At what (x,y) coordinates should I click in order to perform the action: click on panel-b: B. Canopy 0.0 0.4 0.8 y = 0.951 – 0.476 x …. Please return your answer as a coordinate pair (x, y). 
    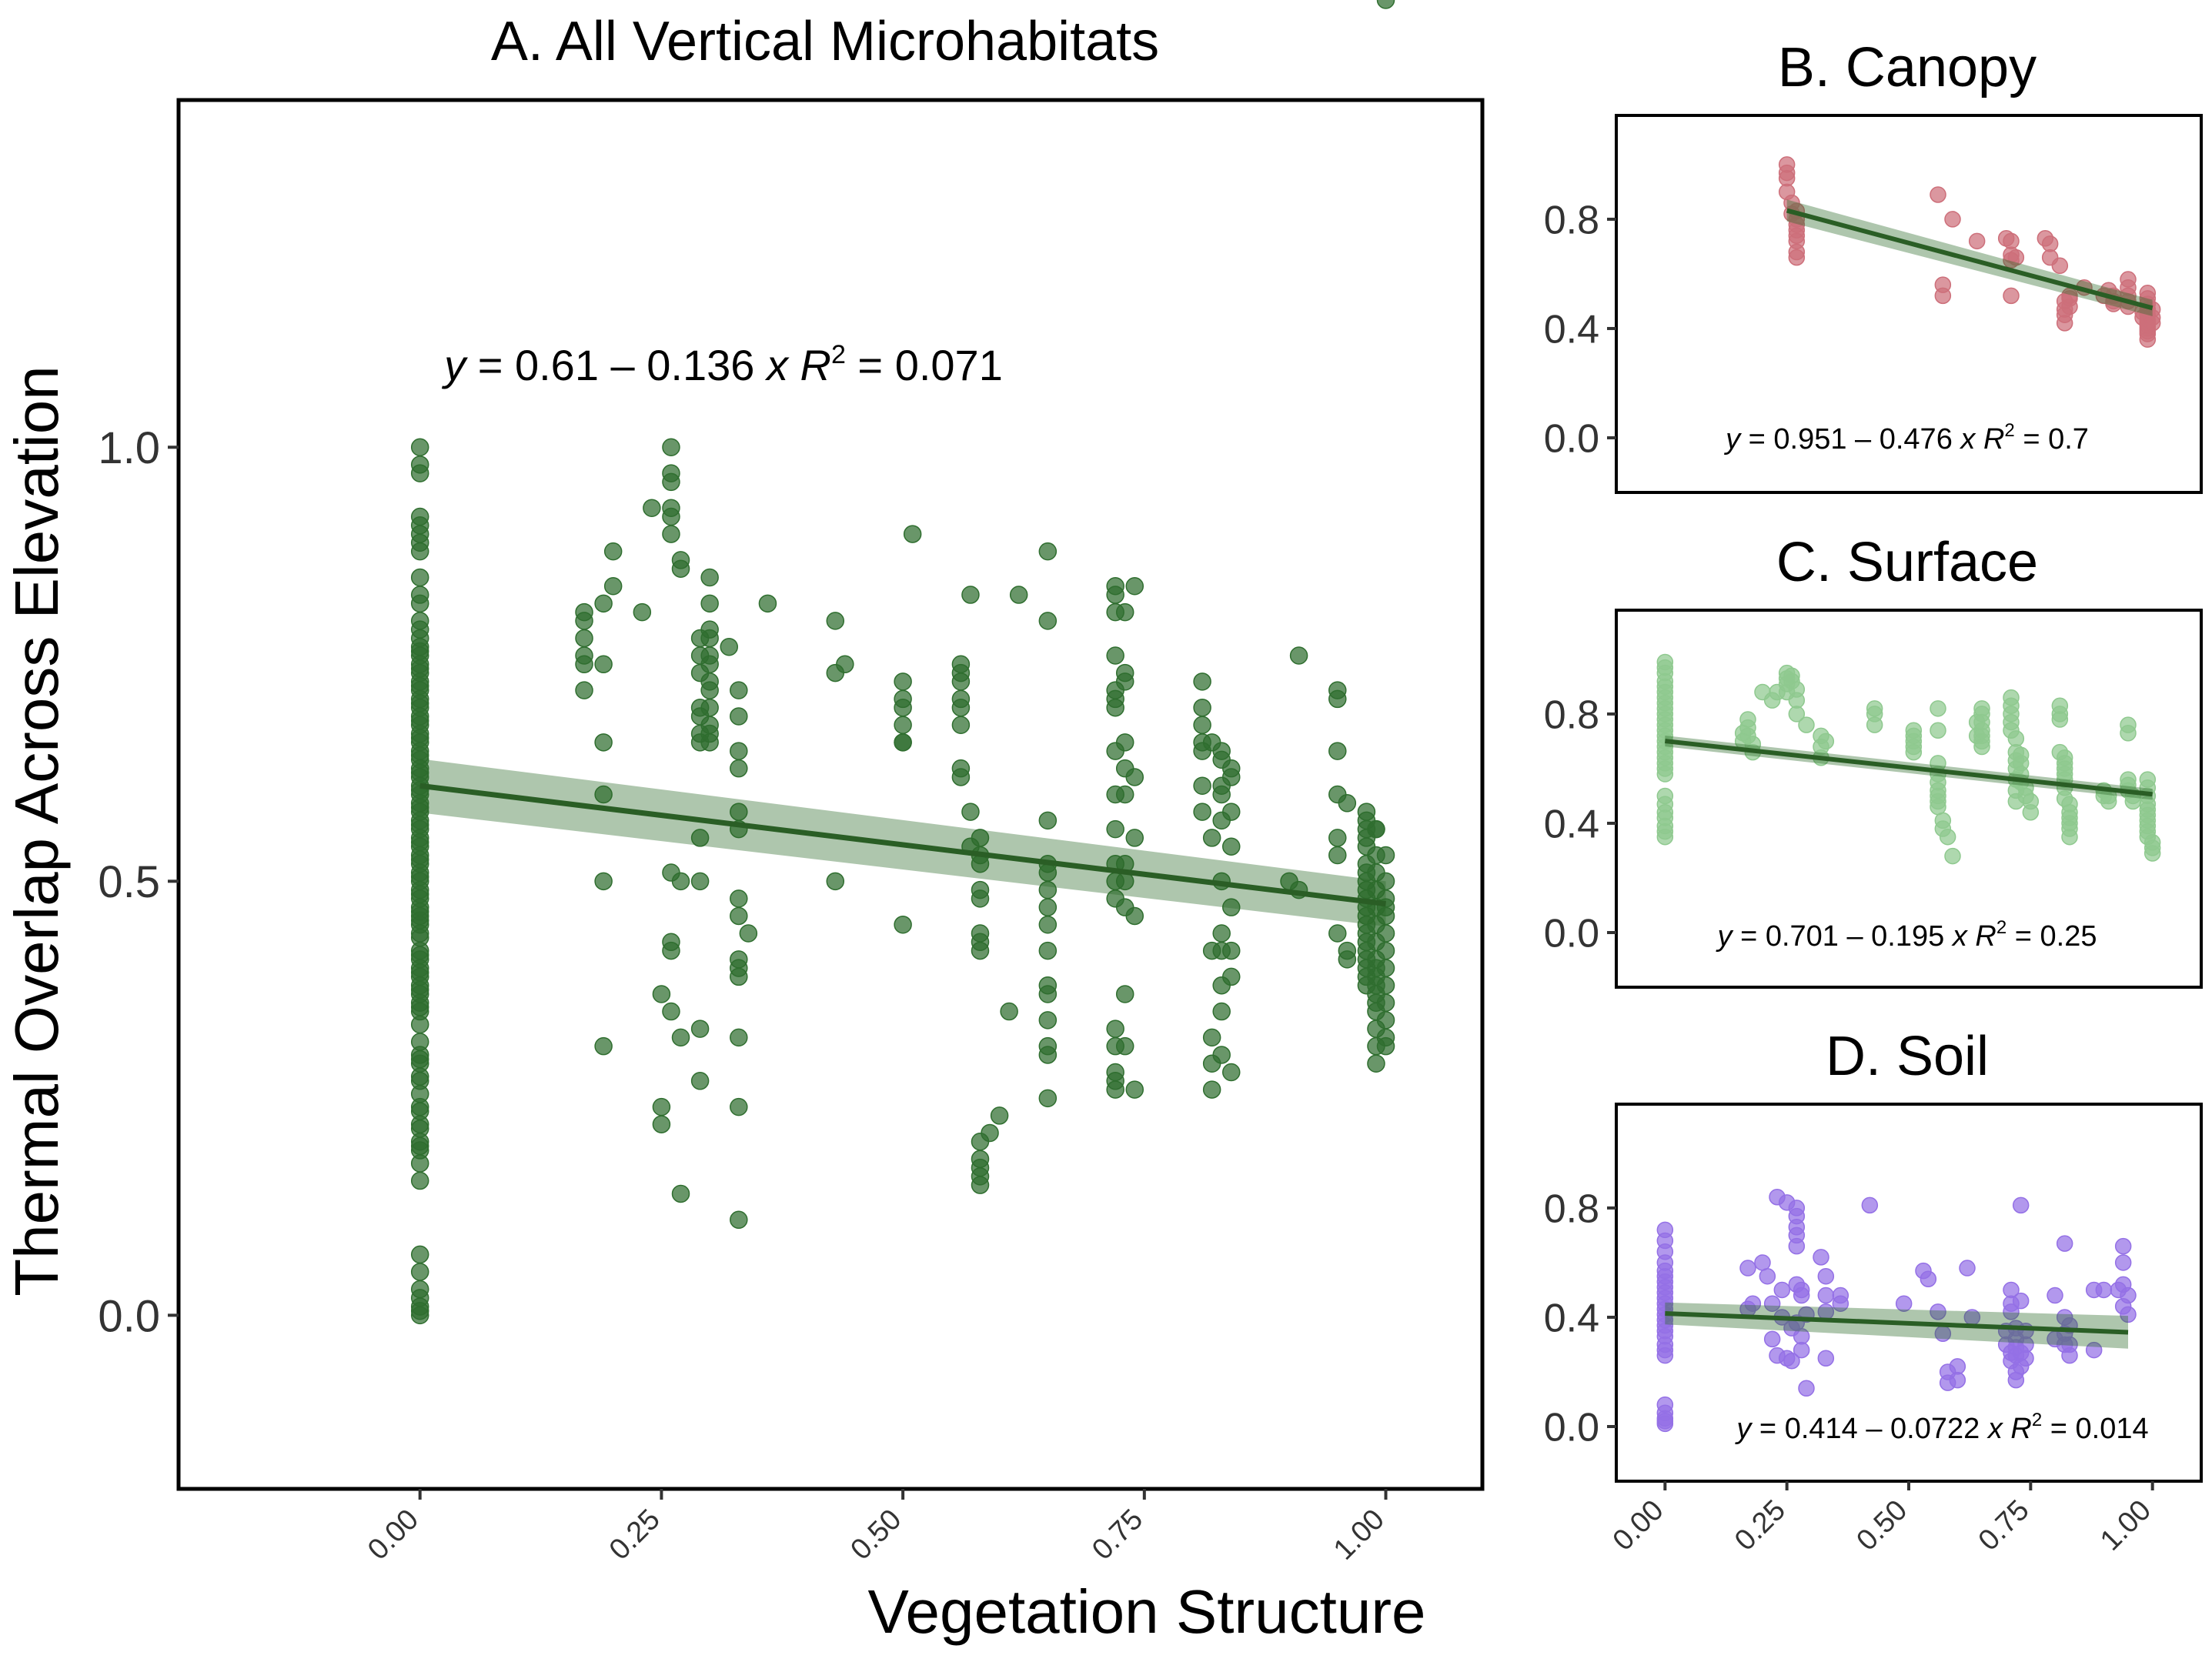
    Looking at the image, I should click on (1873, 265).